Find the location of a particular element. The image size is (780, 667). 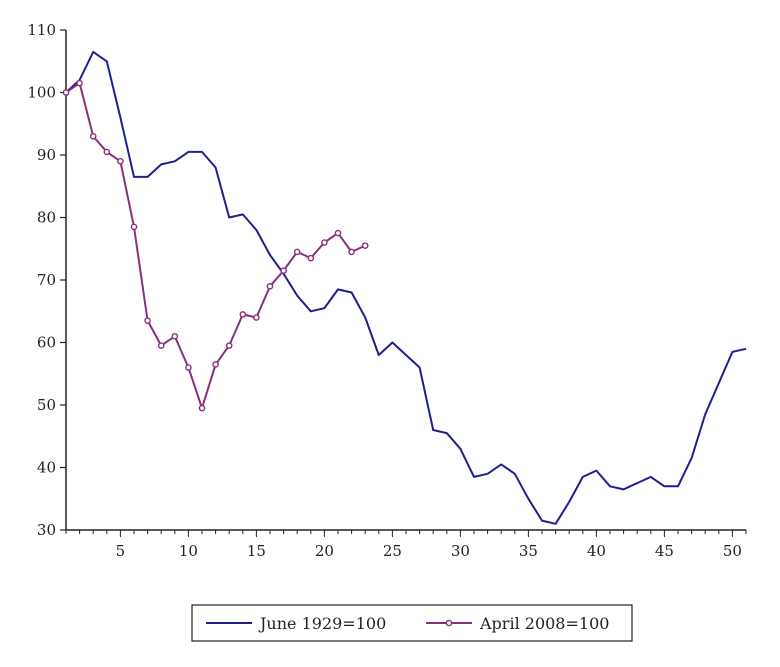

x-tick-label: 40 is located at coordinates (596, 551).